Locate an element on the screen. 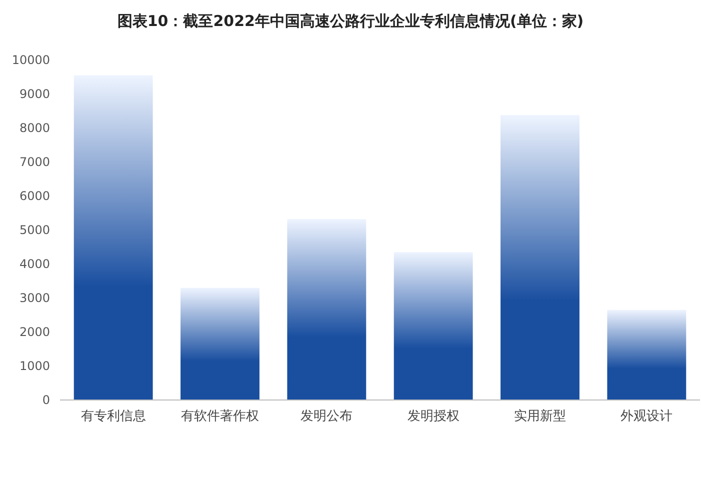 Image resolution: width=701 pixels, height=477 pixels. y-tick-label: 8000 is located at coordinates (34, 128).